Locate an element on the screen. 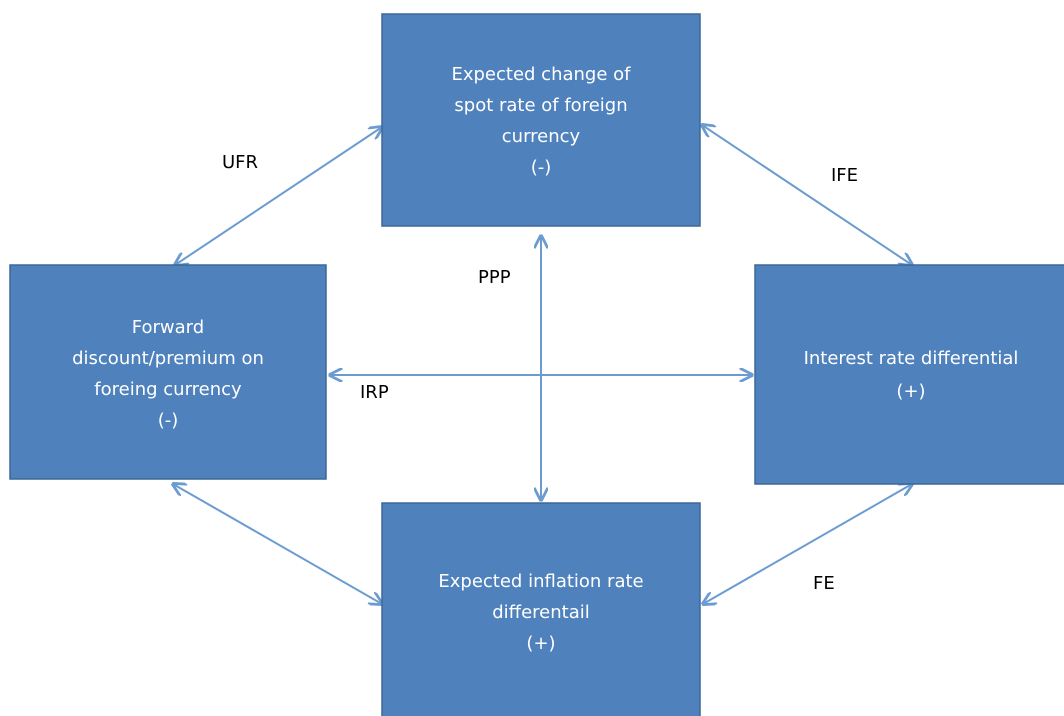  arrow-ife is located at coordinates (807, 195).